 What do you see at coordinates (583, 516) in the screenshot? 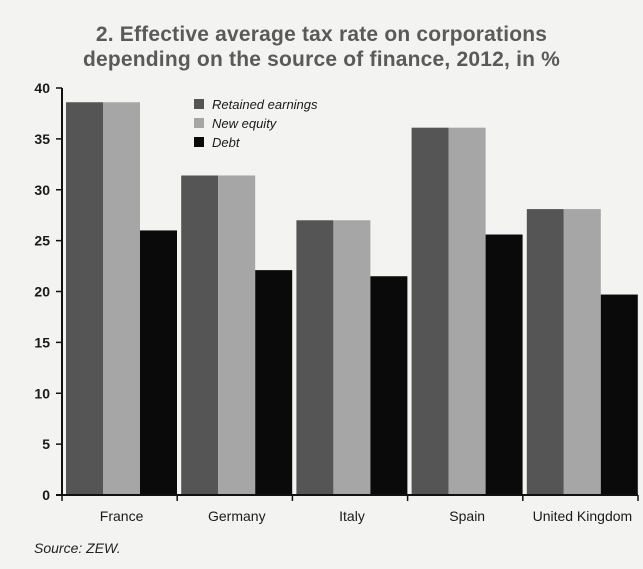
I see `x-tick-label: United Kingdom` at bounding box center [583, 516].